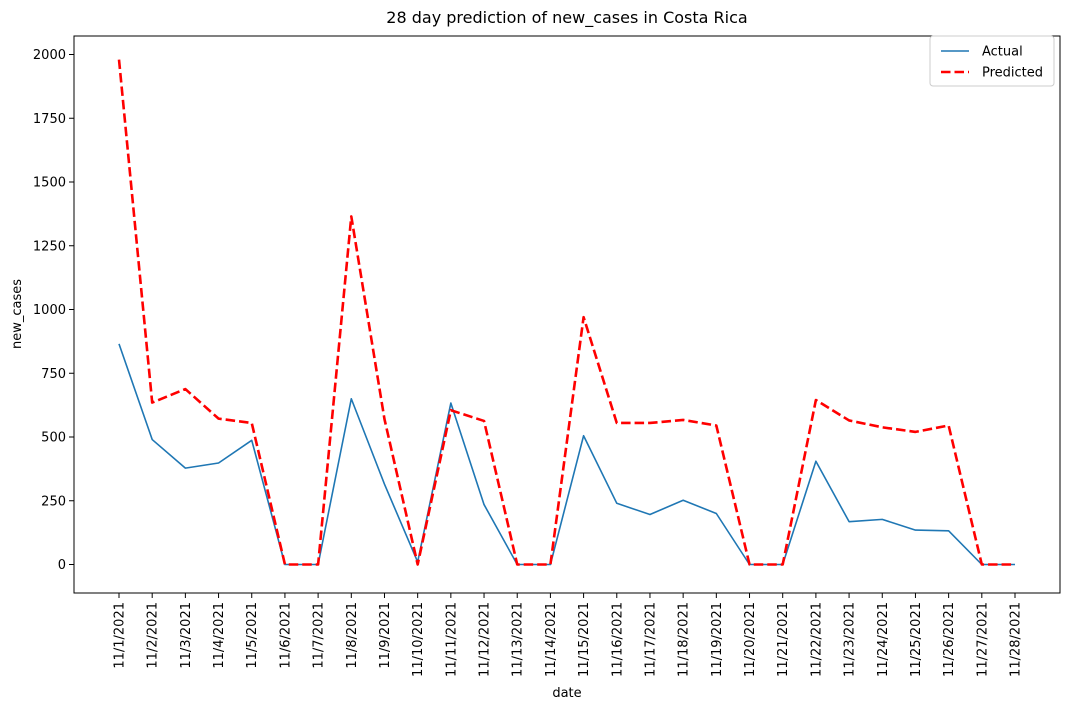  I want to click on x-tick-label: 11/22/2021, so click(816, 639).